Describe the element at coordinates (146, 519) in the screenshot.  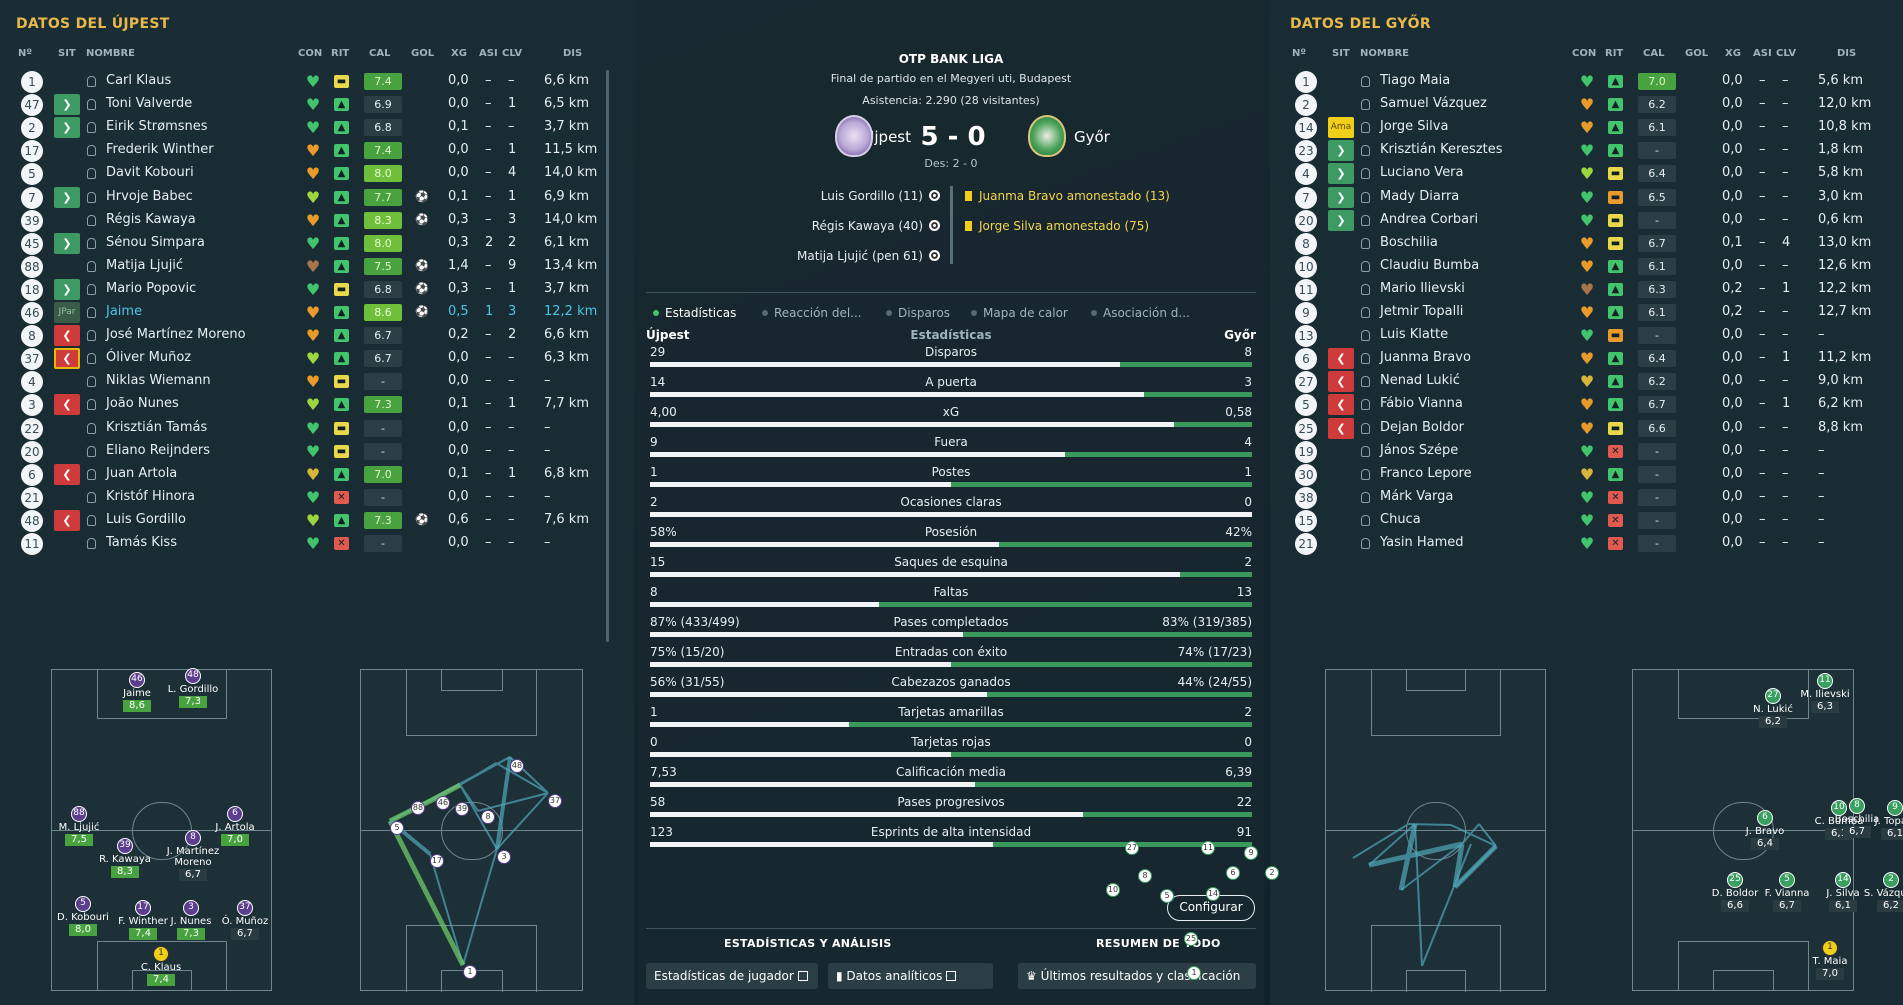
I see `player-name: Luis Gordillo` at that location.